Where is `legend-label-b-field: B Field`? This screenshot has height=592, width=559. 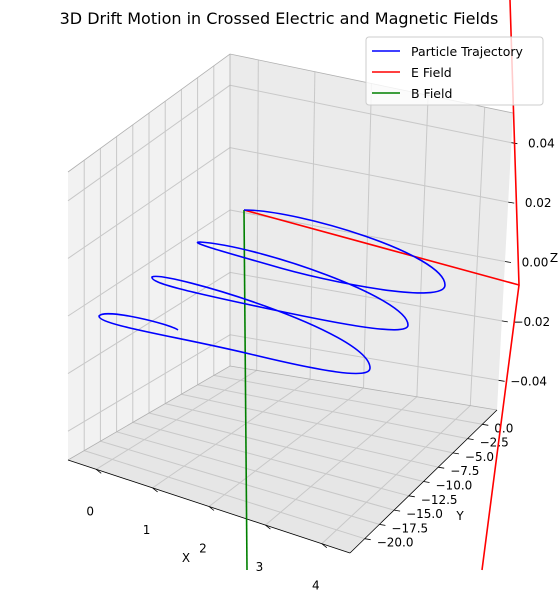
legend-label-b-field: B Field is located at coordinates (431, 93).